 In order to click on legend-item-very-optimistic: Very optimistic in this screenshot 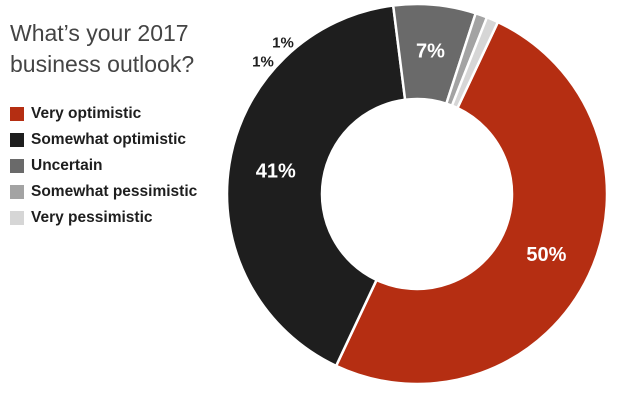, I will do `click(103, 114)`.